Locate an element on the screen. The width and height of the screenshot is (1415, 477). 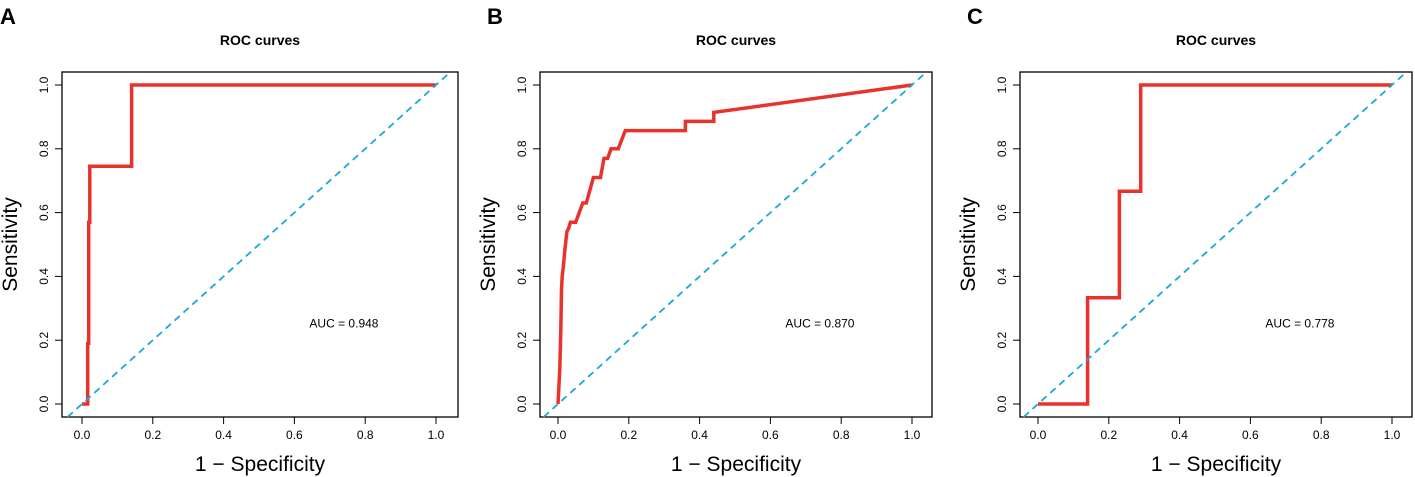
panel-letter: C is located at coordinates (975, 16).